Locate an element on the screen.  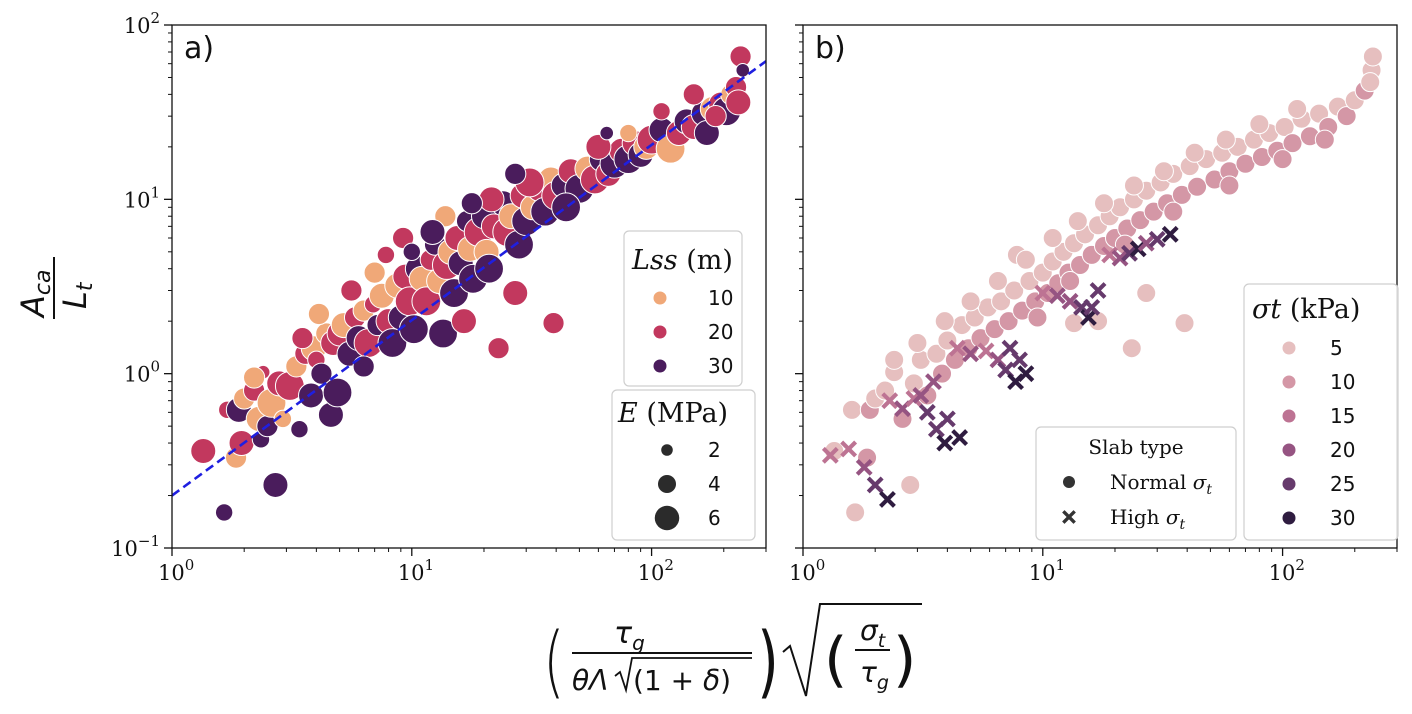
legend-label: 15 is located at coordinates (1342, 416).